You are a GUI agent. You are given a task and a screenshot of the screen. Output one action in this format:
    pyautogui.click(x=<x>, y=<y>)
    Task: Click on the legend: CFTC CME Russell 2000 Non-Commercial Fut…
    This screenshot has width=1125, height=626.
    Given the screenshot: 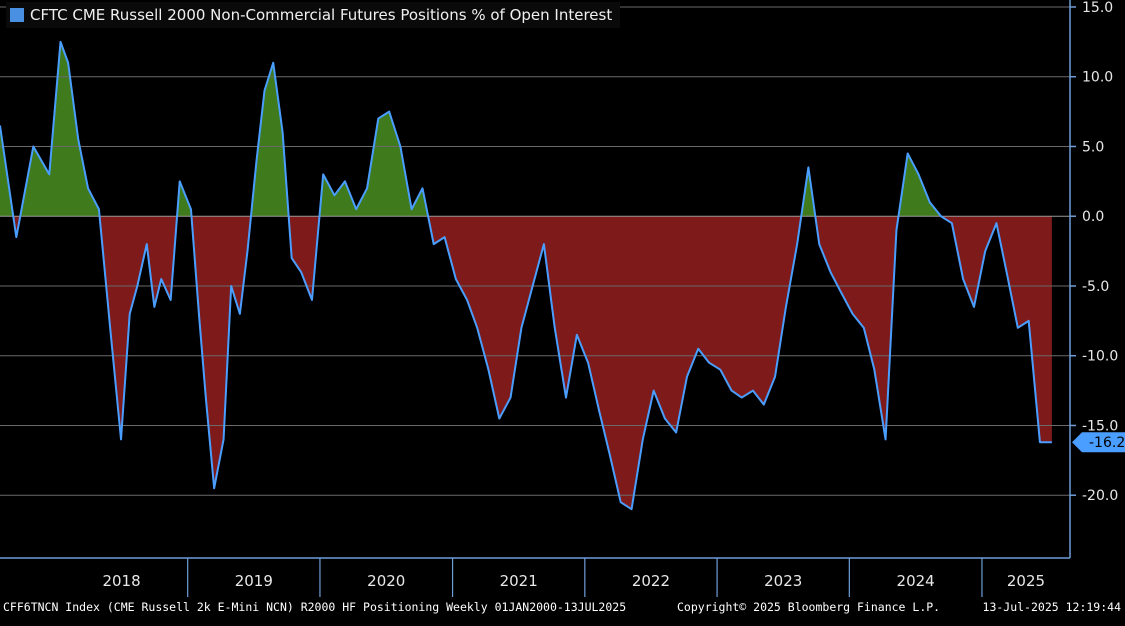 What is the action you would take?
    pyautogui.click(x=313, y=15)
    